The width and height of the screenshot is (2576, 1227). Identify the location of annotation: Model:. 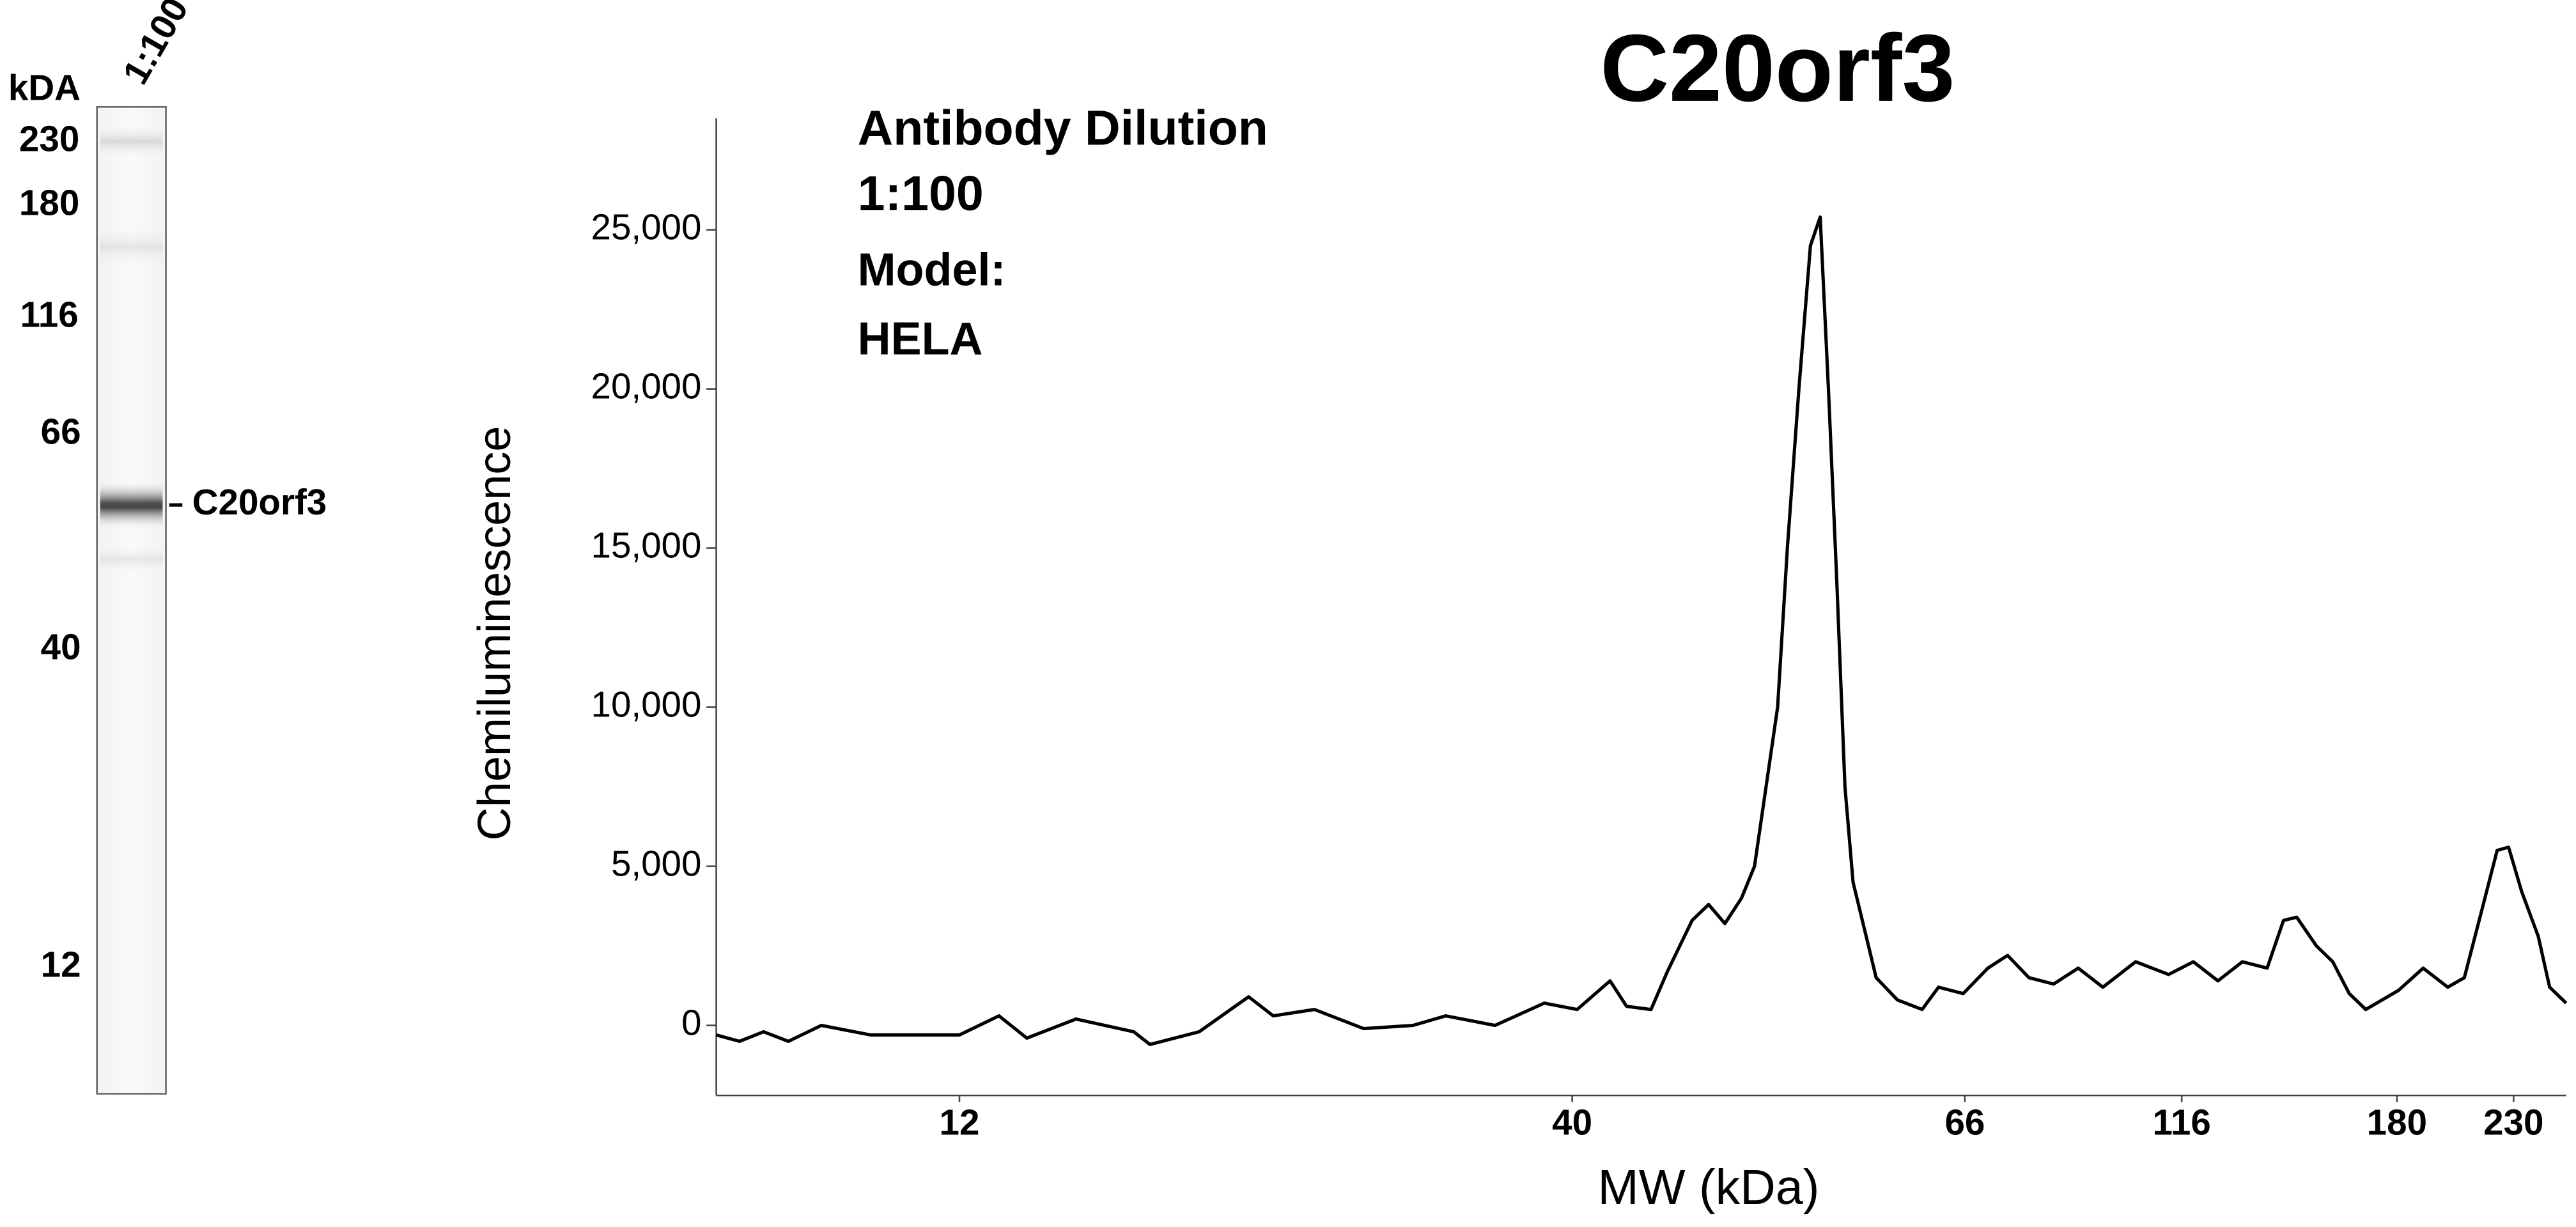
(932, 269).